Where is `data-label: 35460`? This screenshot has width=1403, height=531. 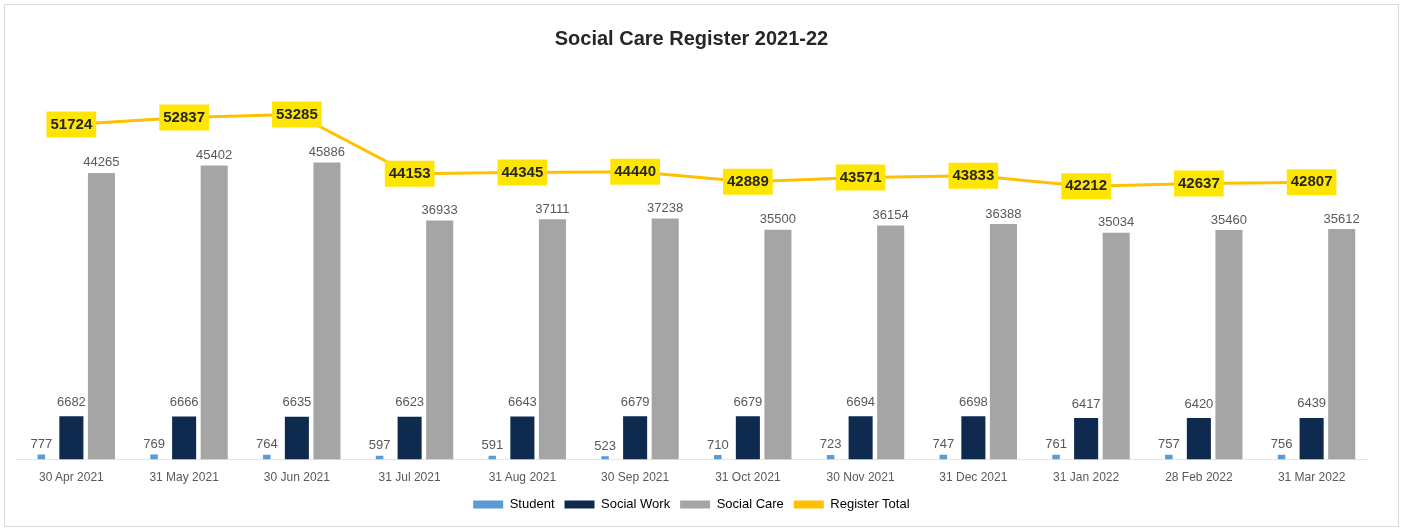
data-label: 35460 is located at coordinates (1229, 219).